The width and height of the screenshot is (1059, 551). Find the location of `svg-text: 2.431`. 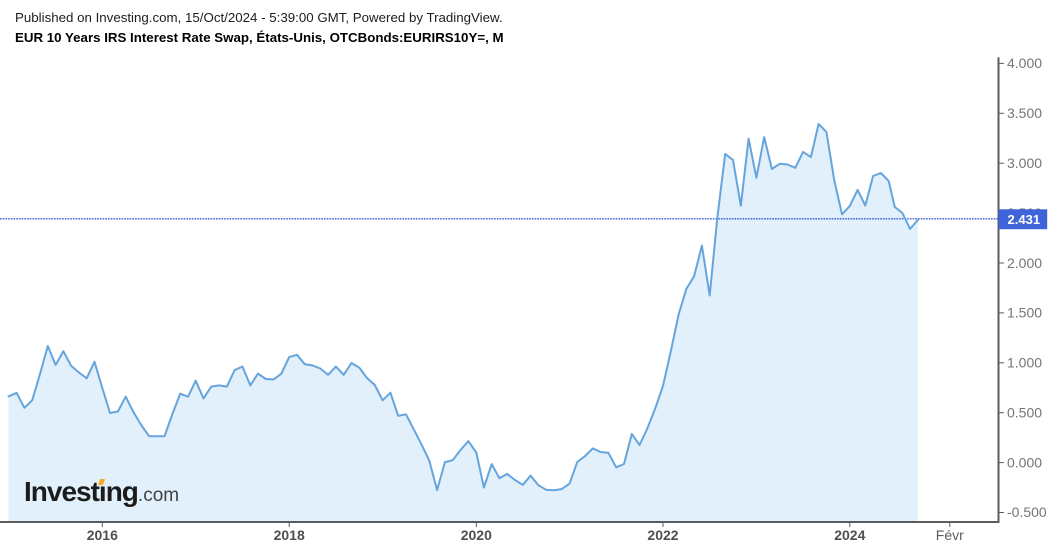

svg-text: 2.431 is located at coordinates (1024, 219).